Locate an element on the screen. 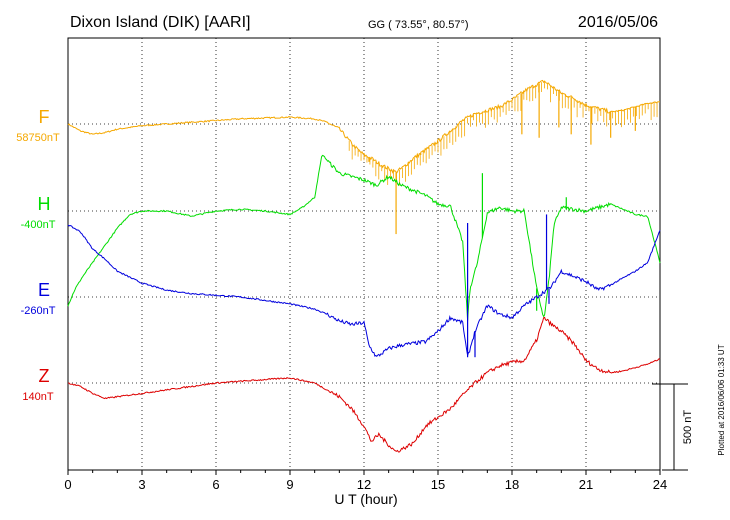 This screenshot has width=730, height=520. station-title: Dixon Island (DIK) [AARI] is located at coordinates (160, 22).